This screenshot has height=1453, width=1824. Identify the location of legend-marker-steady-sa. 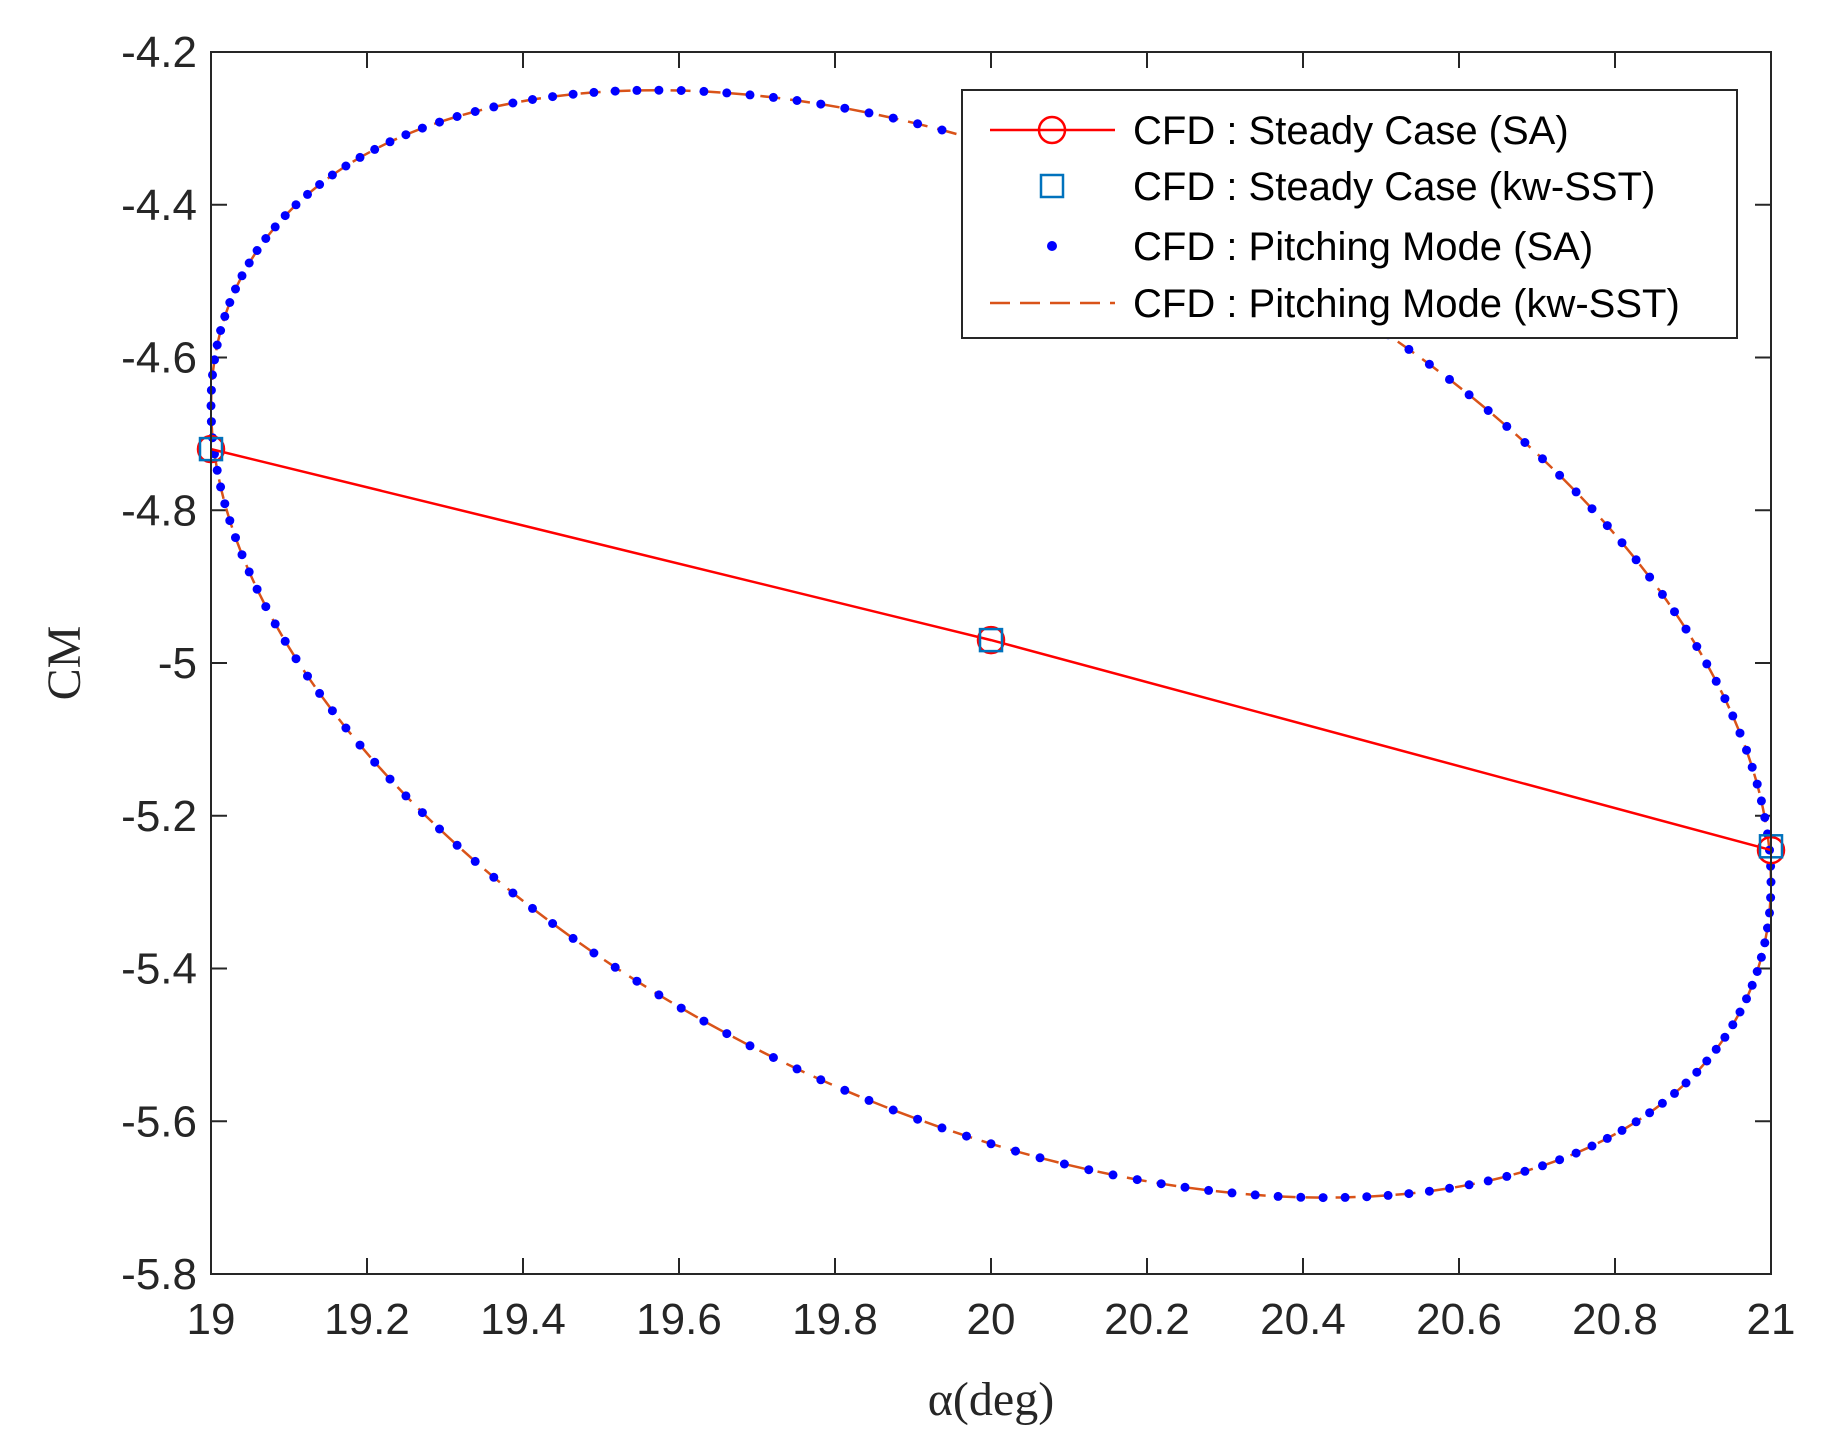
(1052, 130).